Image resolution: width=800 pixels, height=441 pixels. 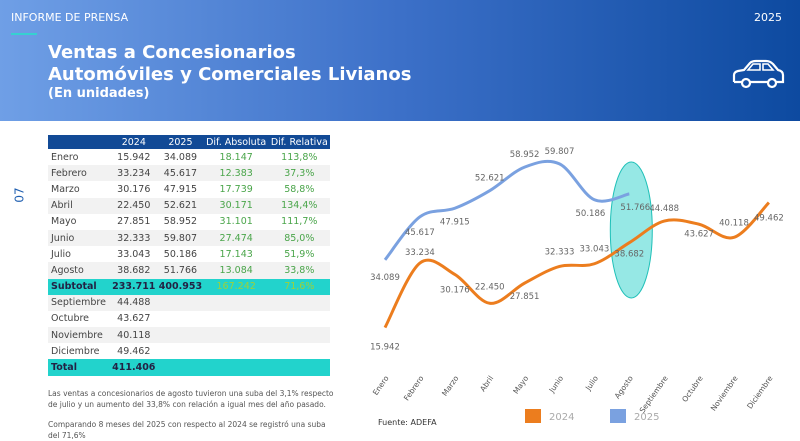 What do you see at coordinates (134, 367) in the screenshot?
I see `table-cell: 411.406` at bounding box center [134, 367].